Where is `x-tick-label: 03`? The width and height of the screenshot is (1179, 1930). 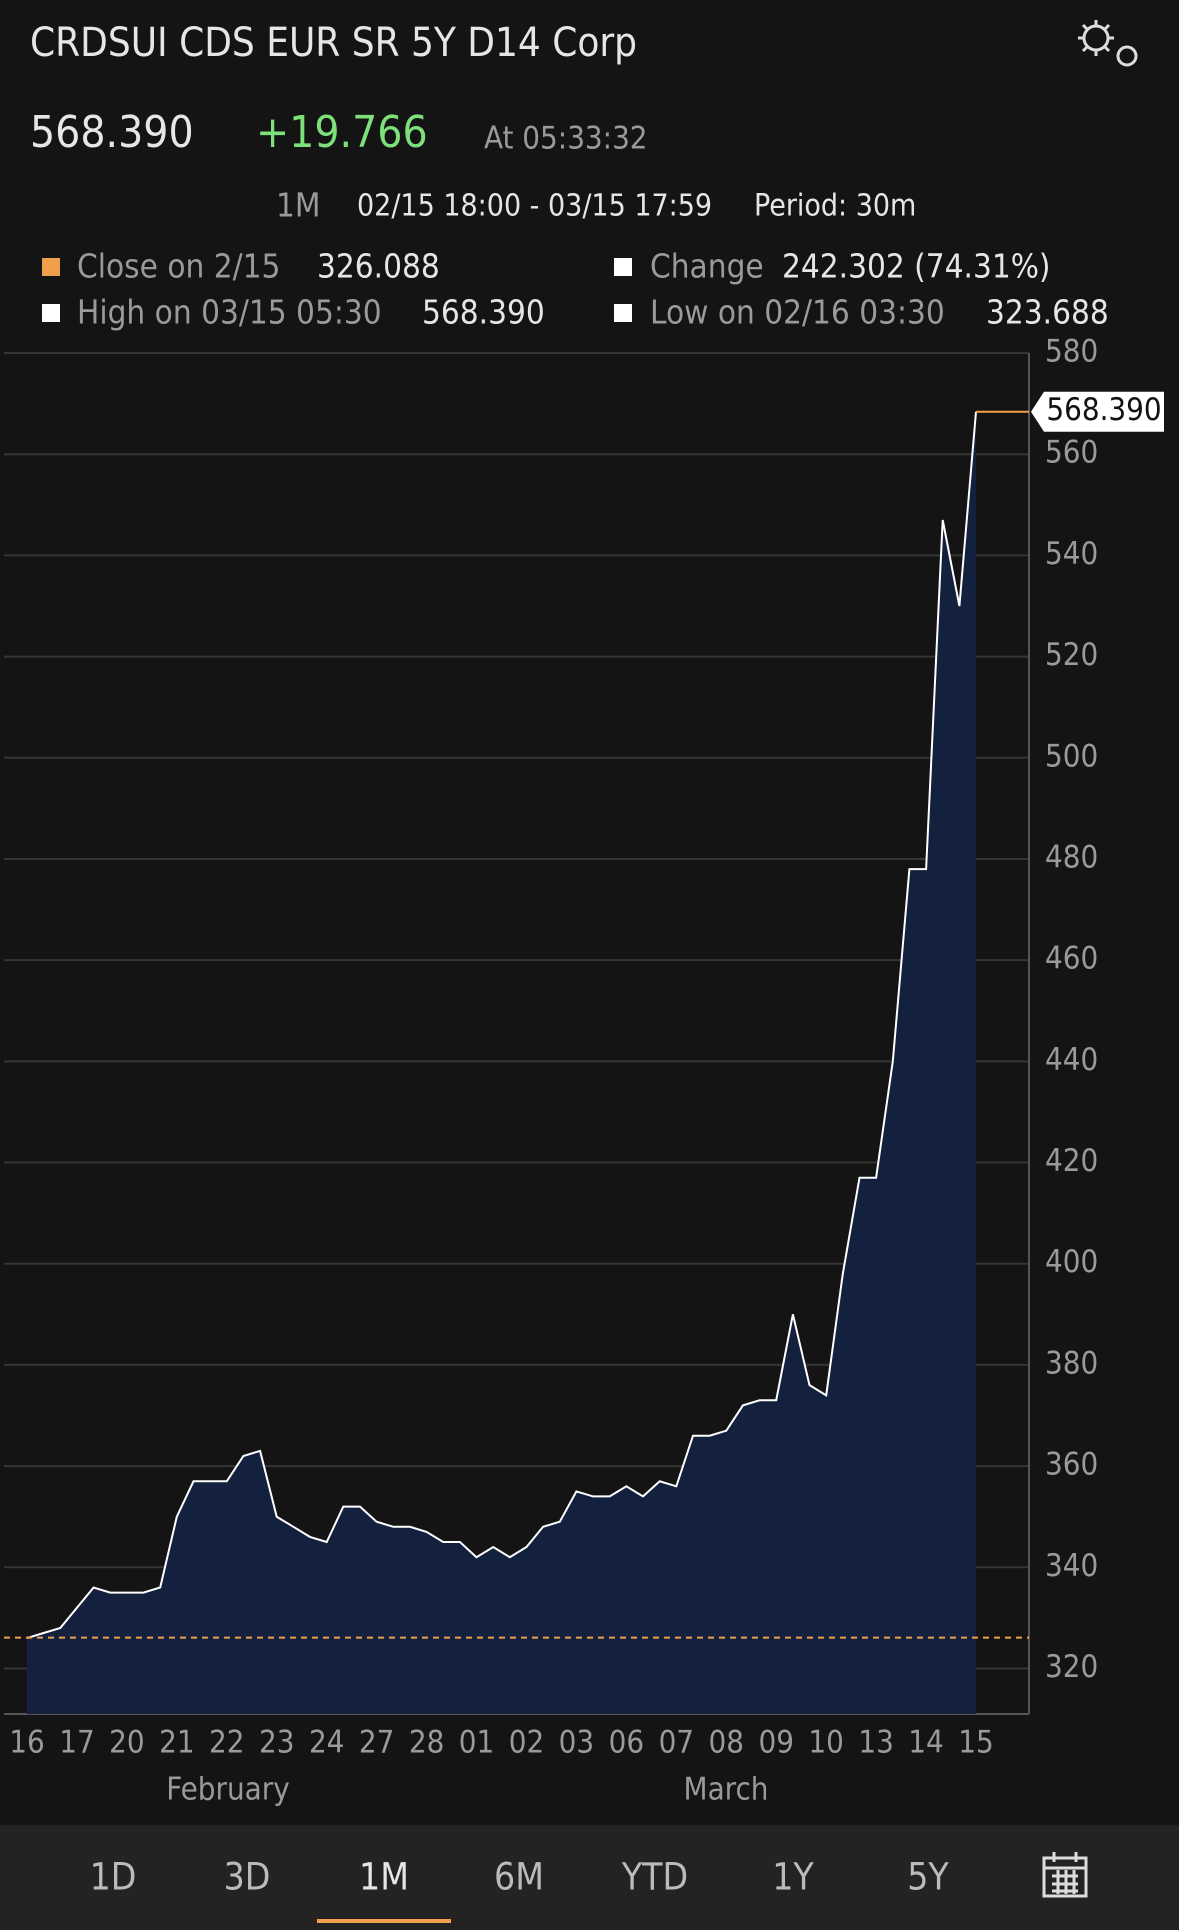 x-tick-label: 03 is located at coordinates (576, 1743).